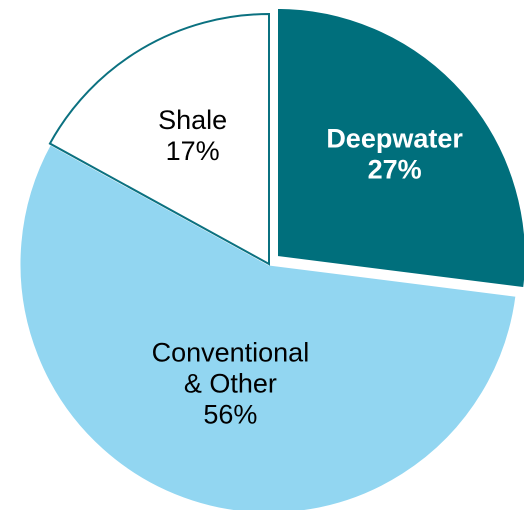 Image resolution: width=524 pixels, height=510 pixels. Describe the element at coordinates (193, 151) in the screenshot. I see `pie-value-label: 17%` at that location.